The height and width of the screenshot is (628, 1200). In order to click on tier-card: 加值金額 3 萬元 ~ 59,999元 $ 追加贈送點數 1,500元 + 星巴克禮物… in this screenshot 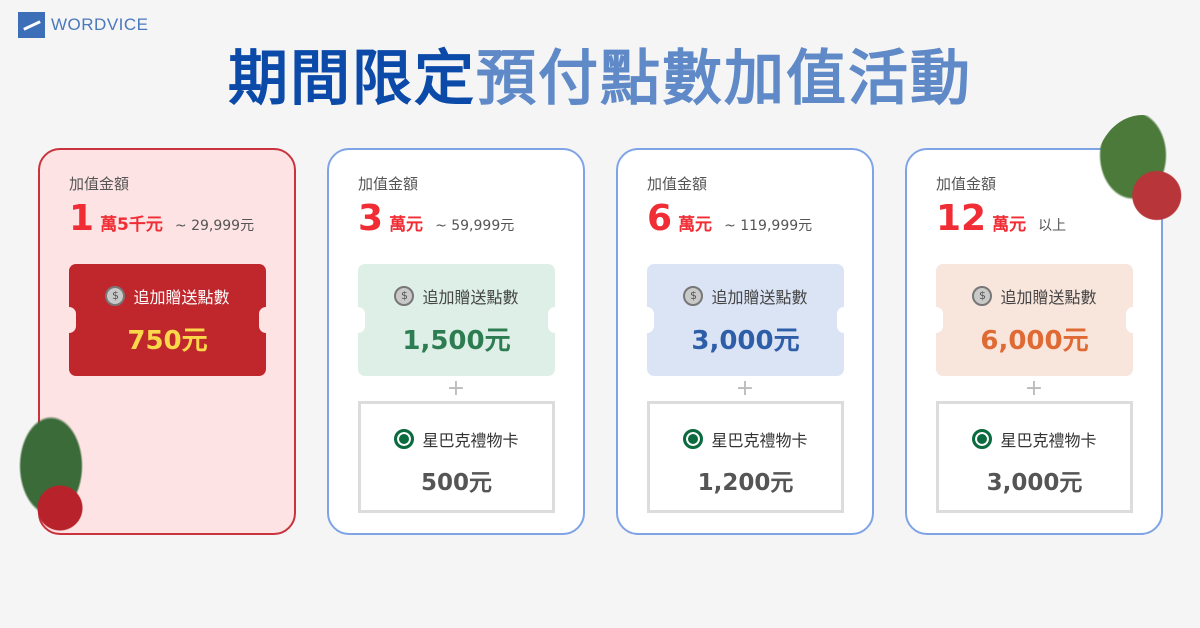, I will do `click(456, 341)`.